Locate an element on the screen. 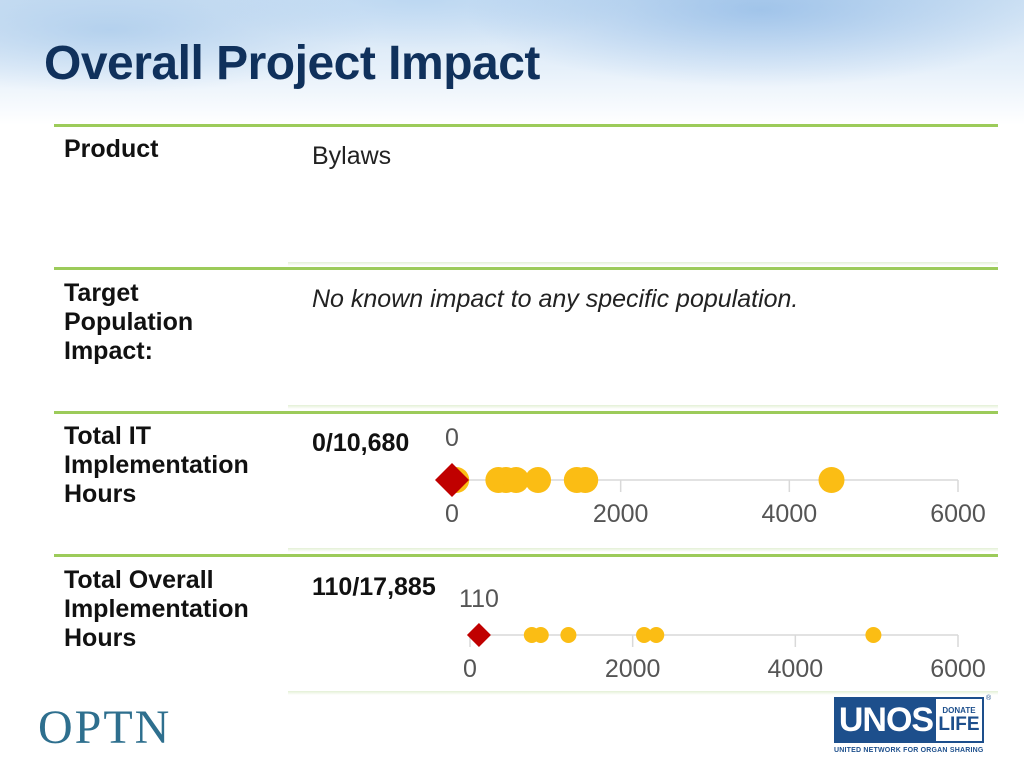  unos-logo-box: UNOS DONATE LIFE is located at coordinates (909, 720).